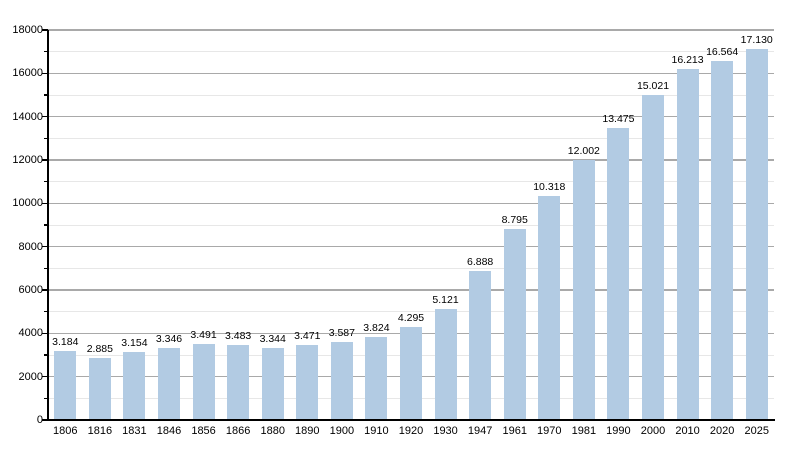 The image size is (800, 450). Describe the element at coordinates (687, 431) in the screenshot. I see `x-tick-label: 2010` at that location.